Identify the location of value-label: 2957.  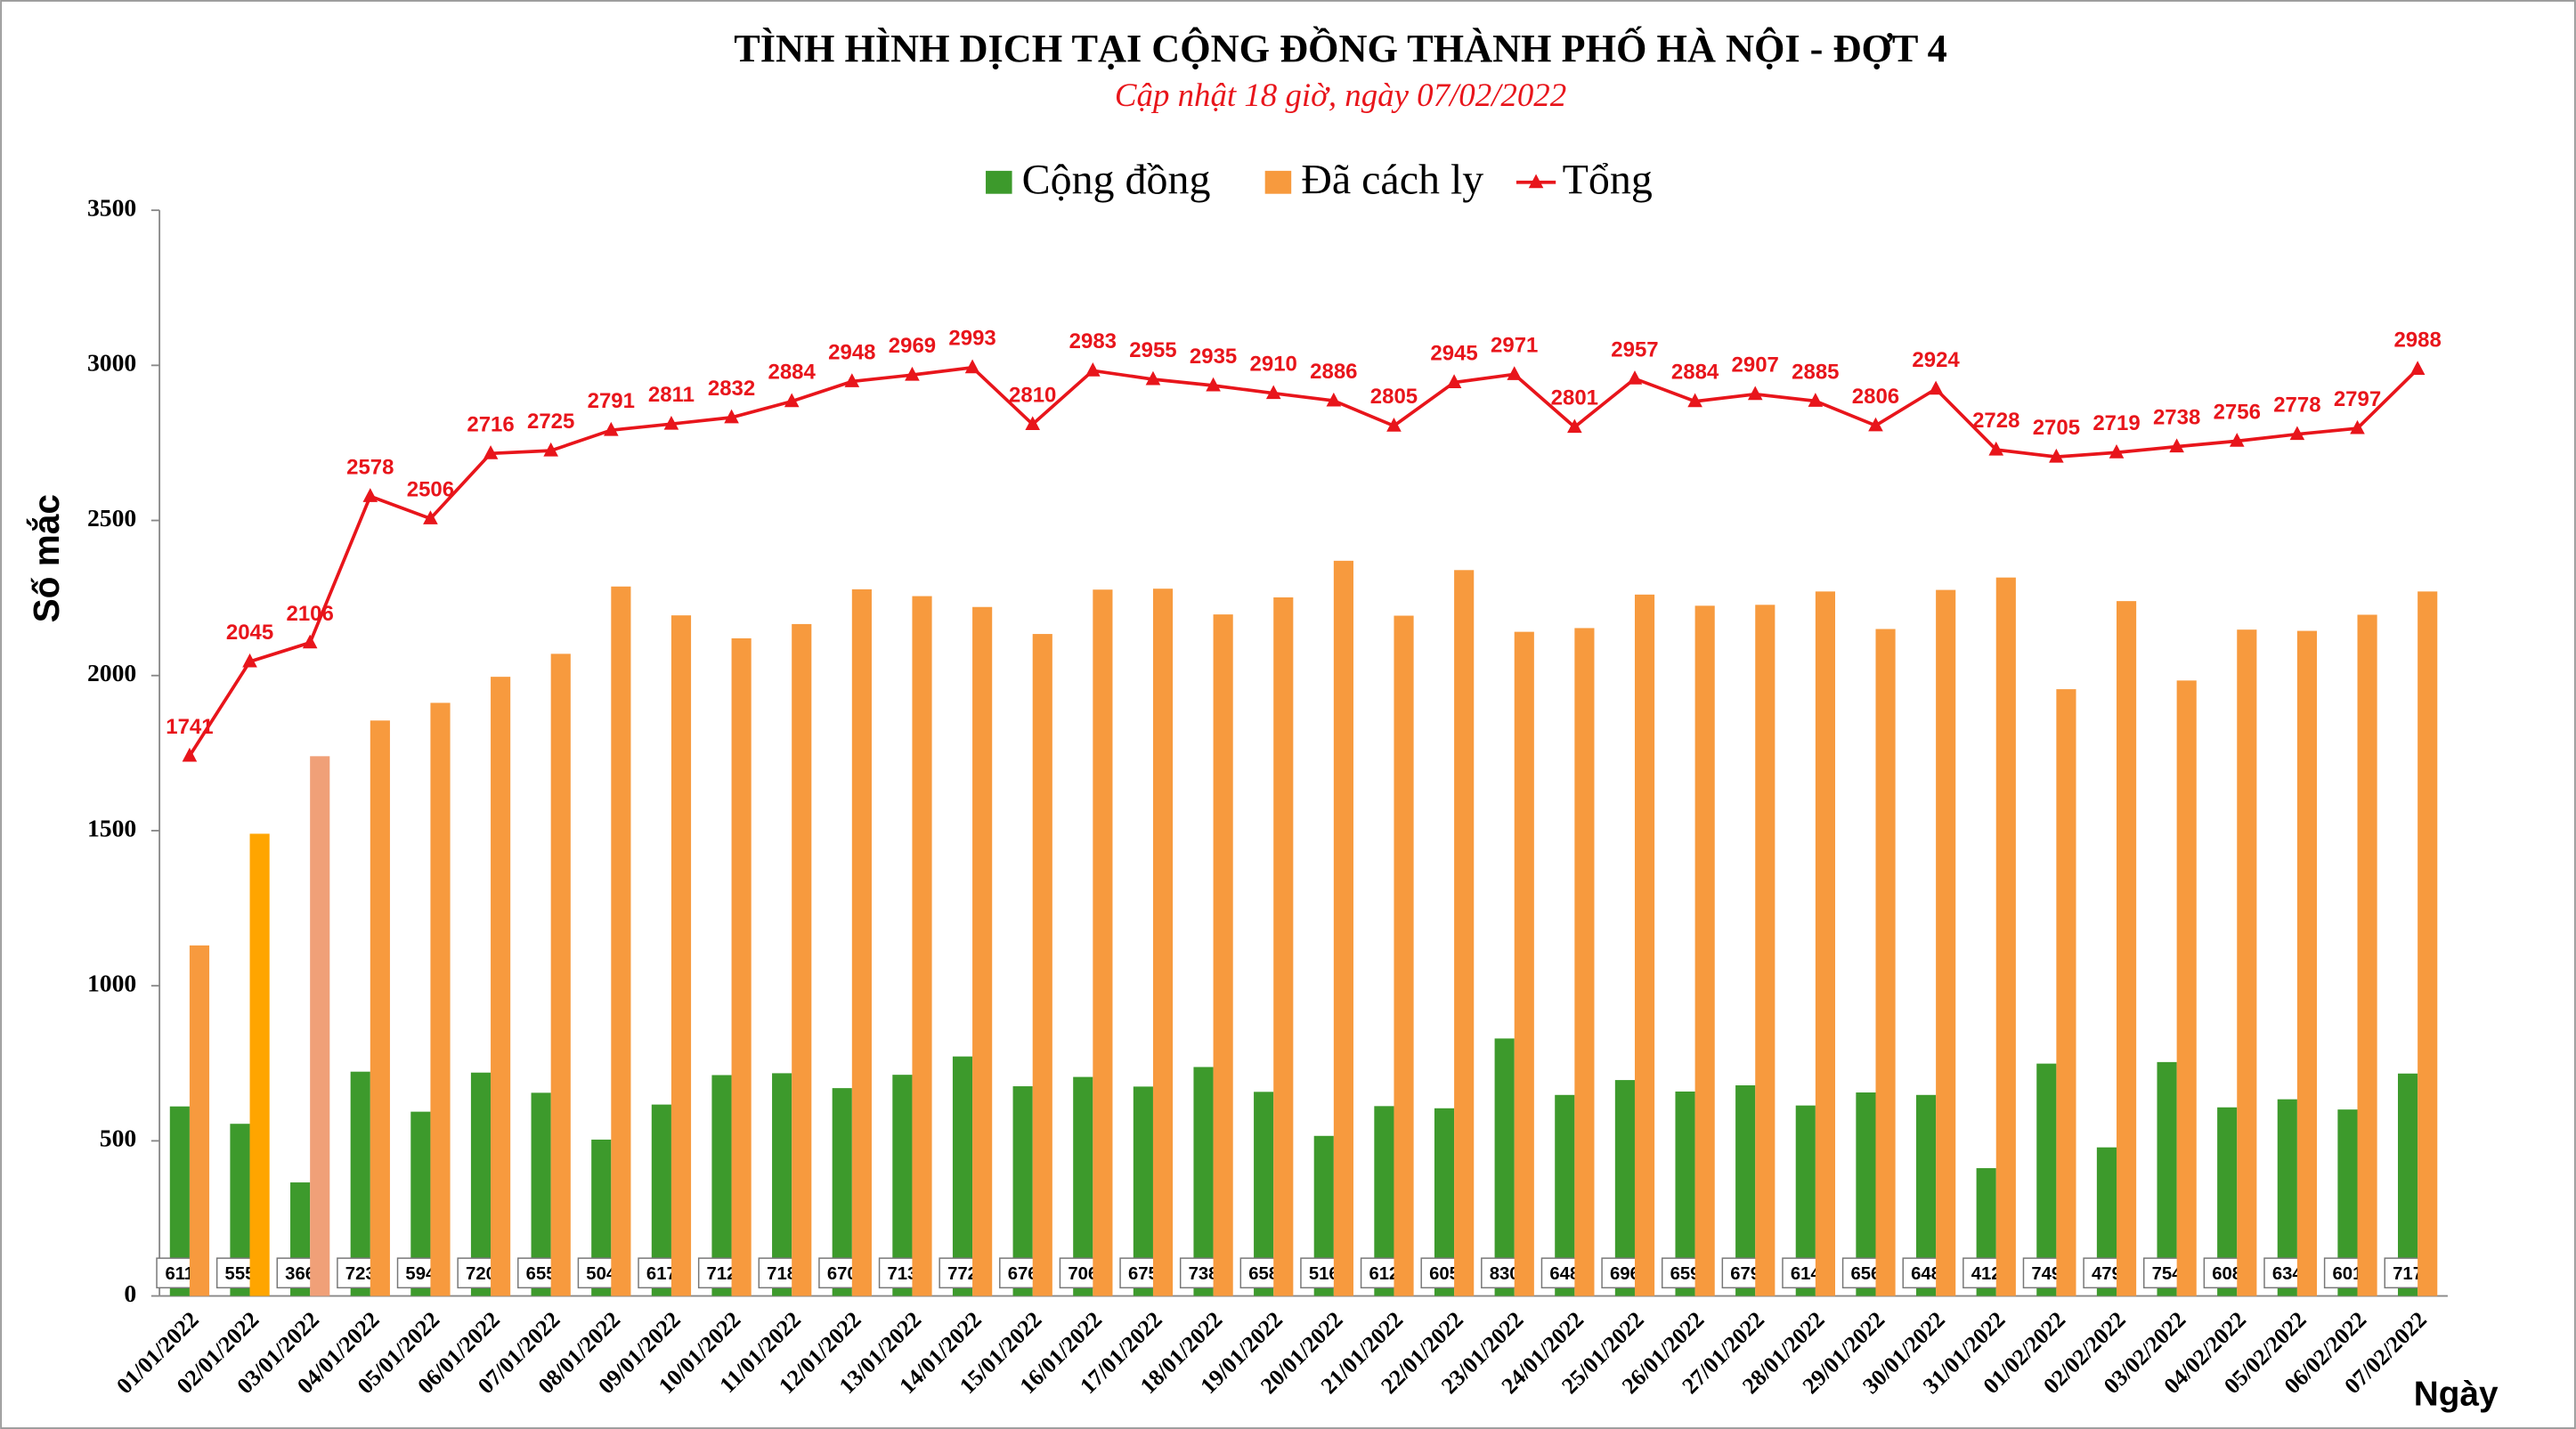
(1634, 349).